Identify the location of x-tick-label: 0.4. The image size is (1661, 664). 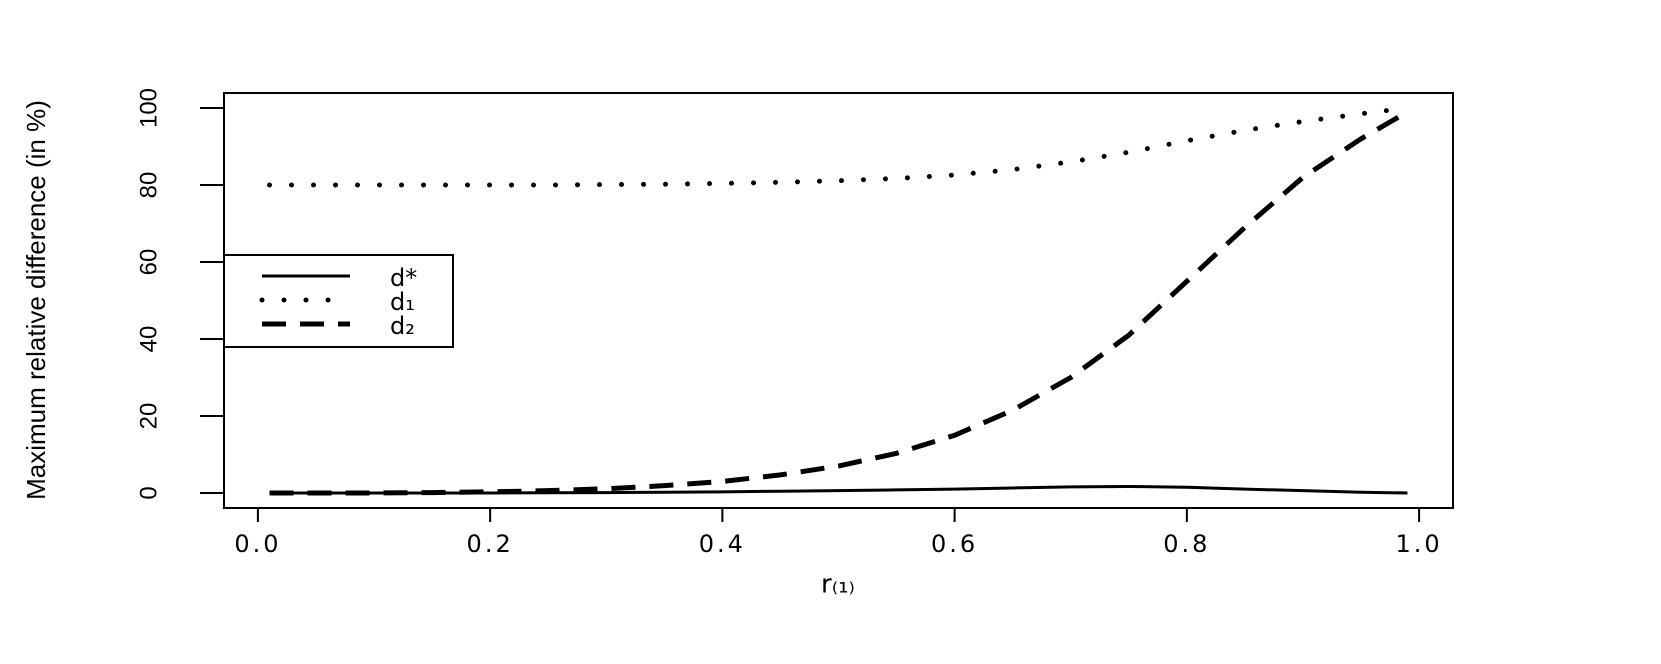
(722, 544).